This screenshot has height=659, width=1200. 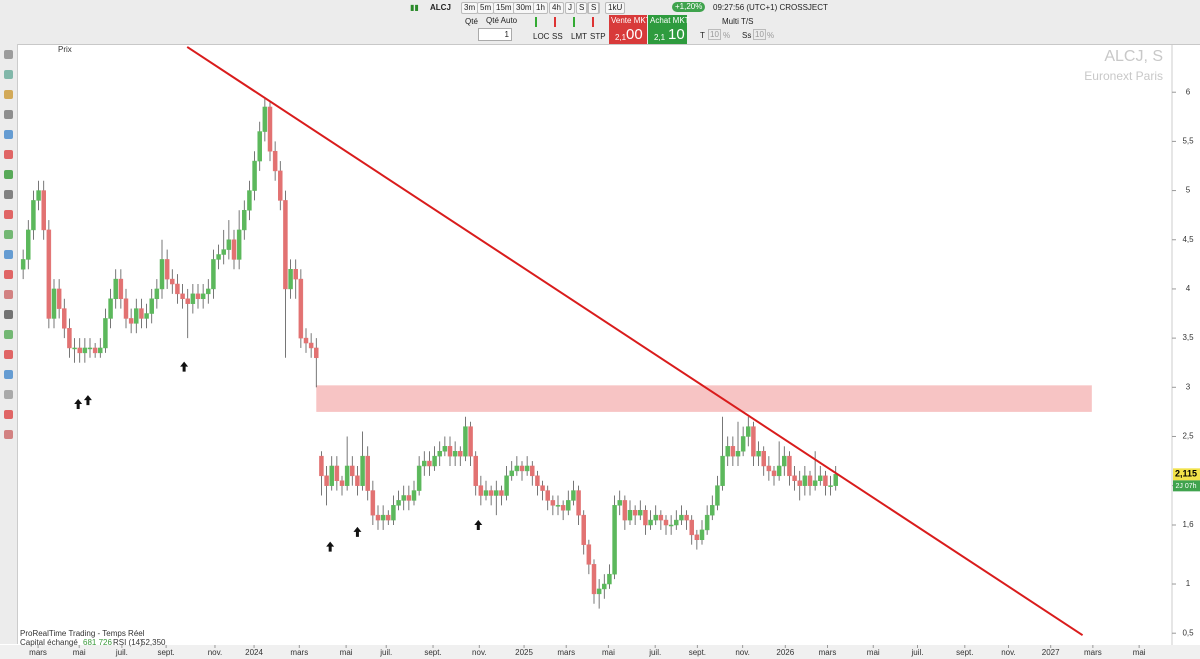 What do you see at coordinates (1188, 190) in the screenshot?
I see `y-tick-label: 5` at bounding box center [1188, 190].